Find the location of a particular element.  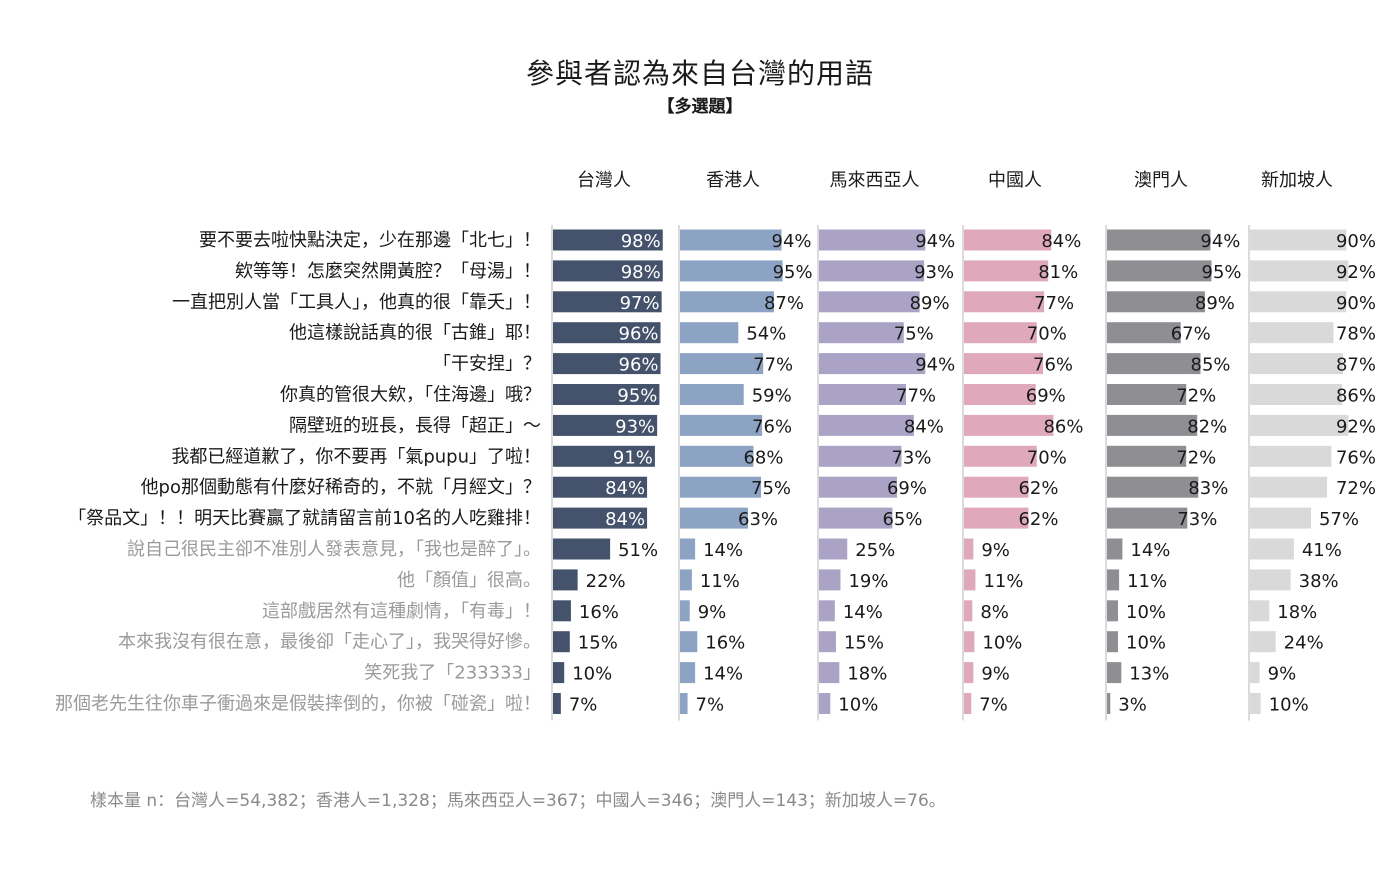

data-label: 14% is located at coordinates (863, 612).